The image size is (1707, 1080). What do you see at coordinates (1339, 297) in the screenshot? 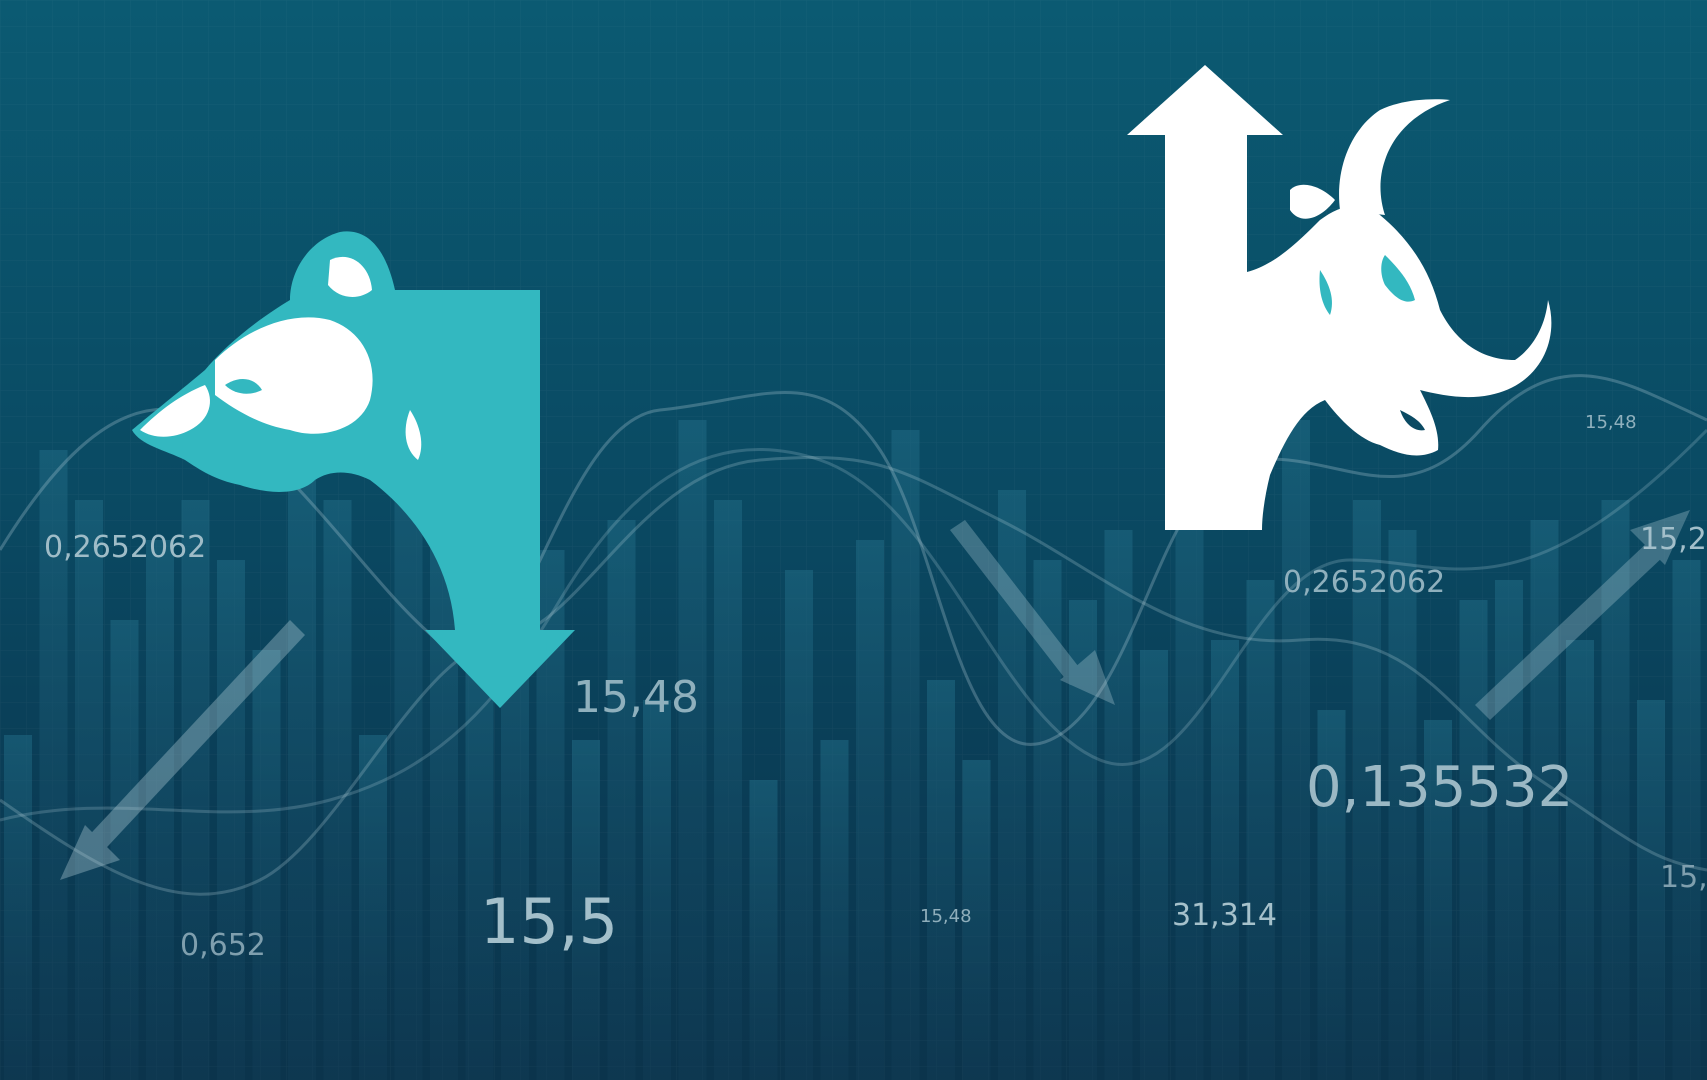
I see `bull-up-arrow-icon` at bounding box center [1339, 297].